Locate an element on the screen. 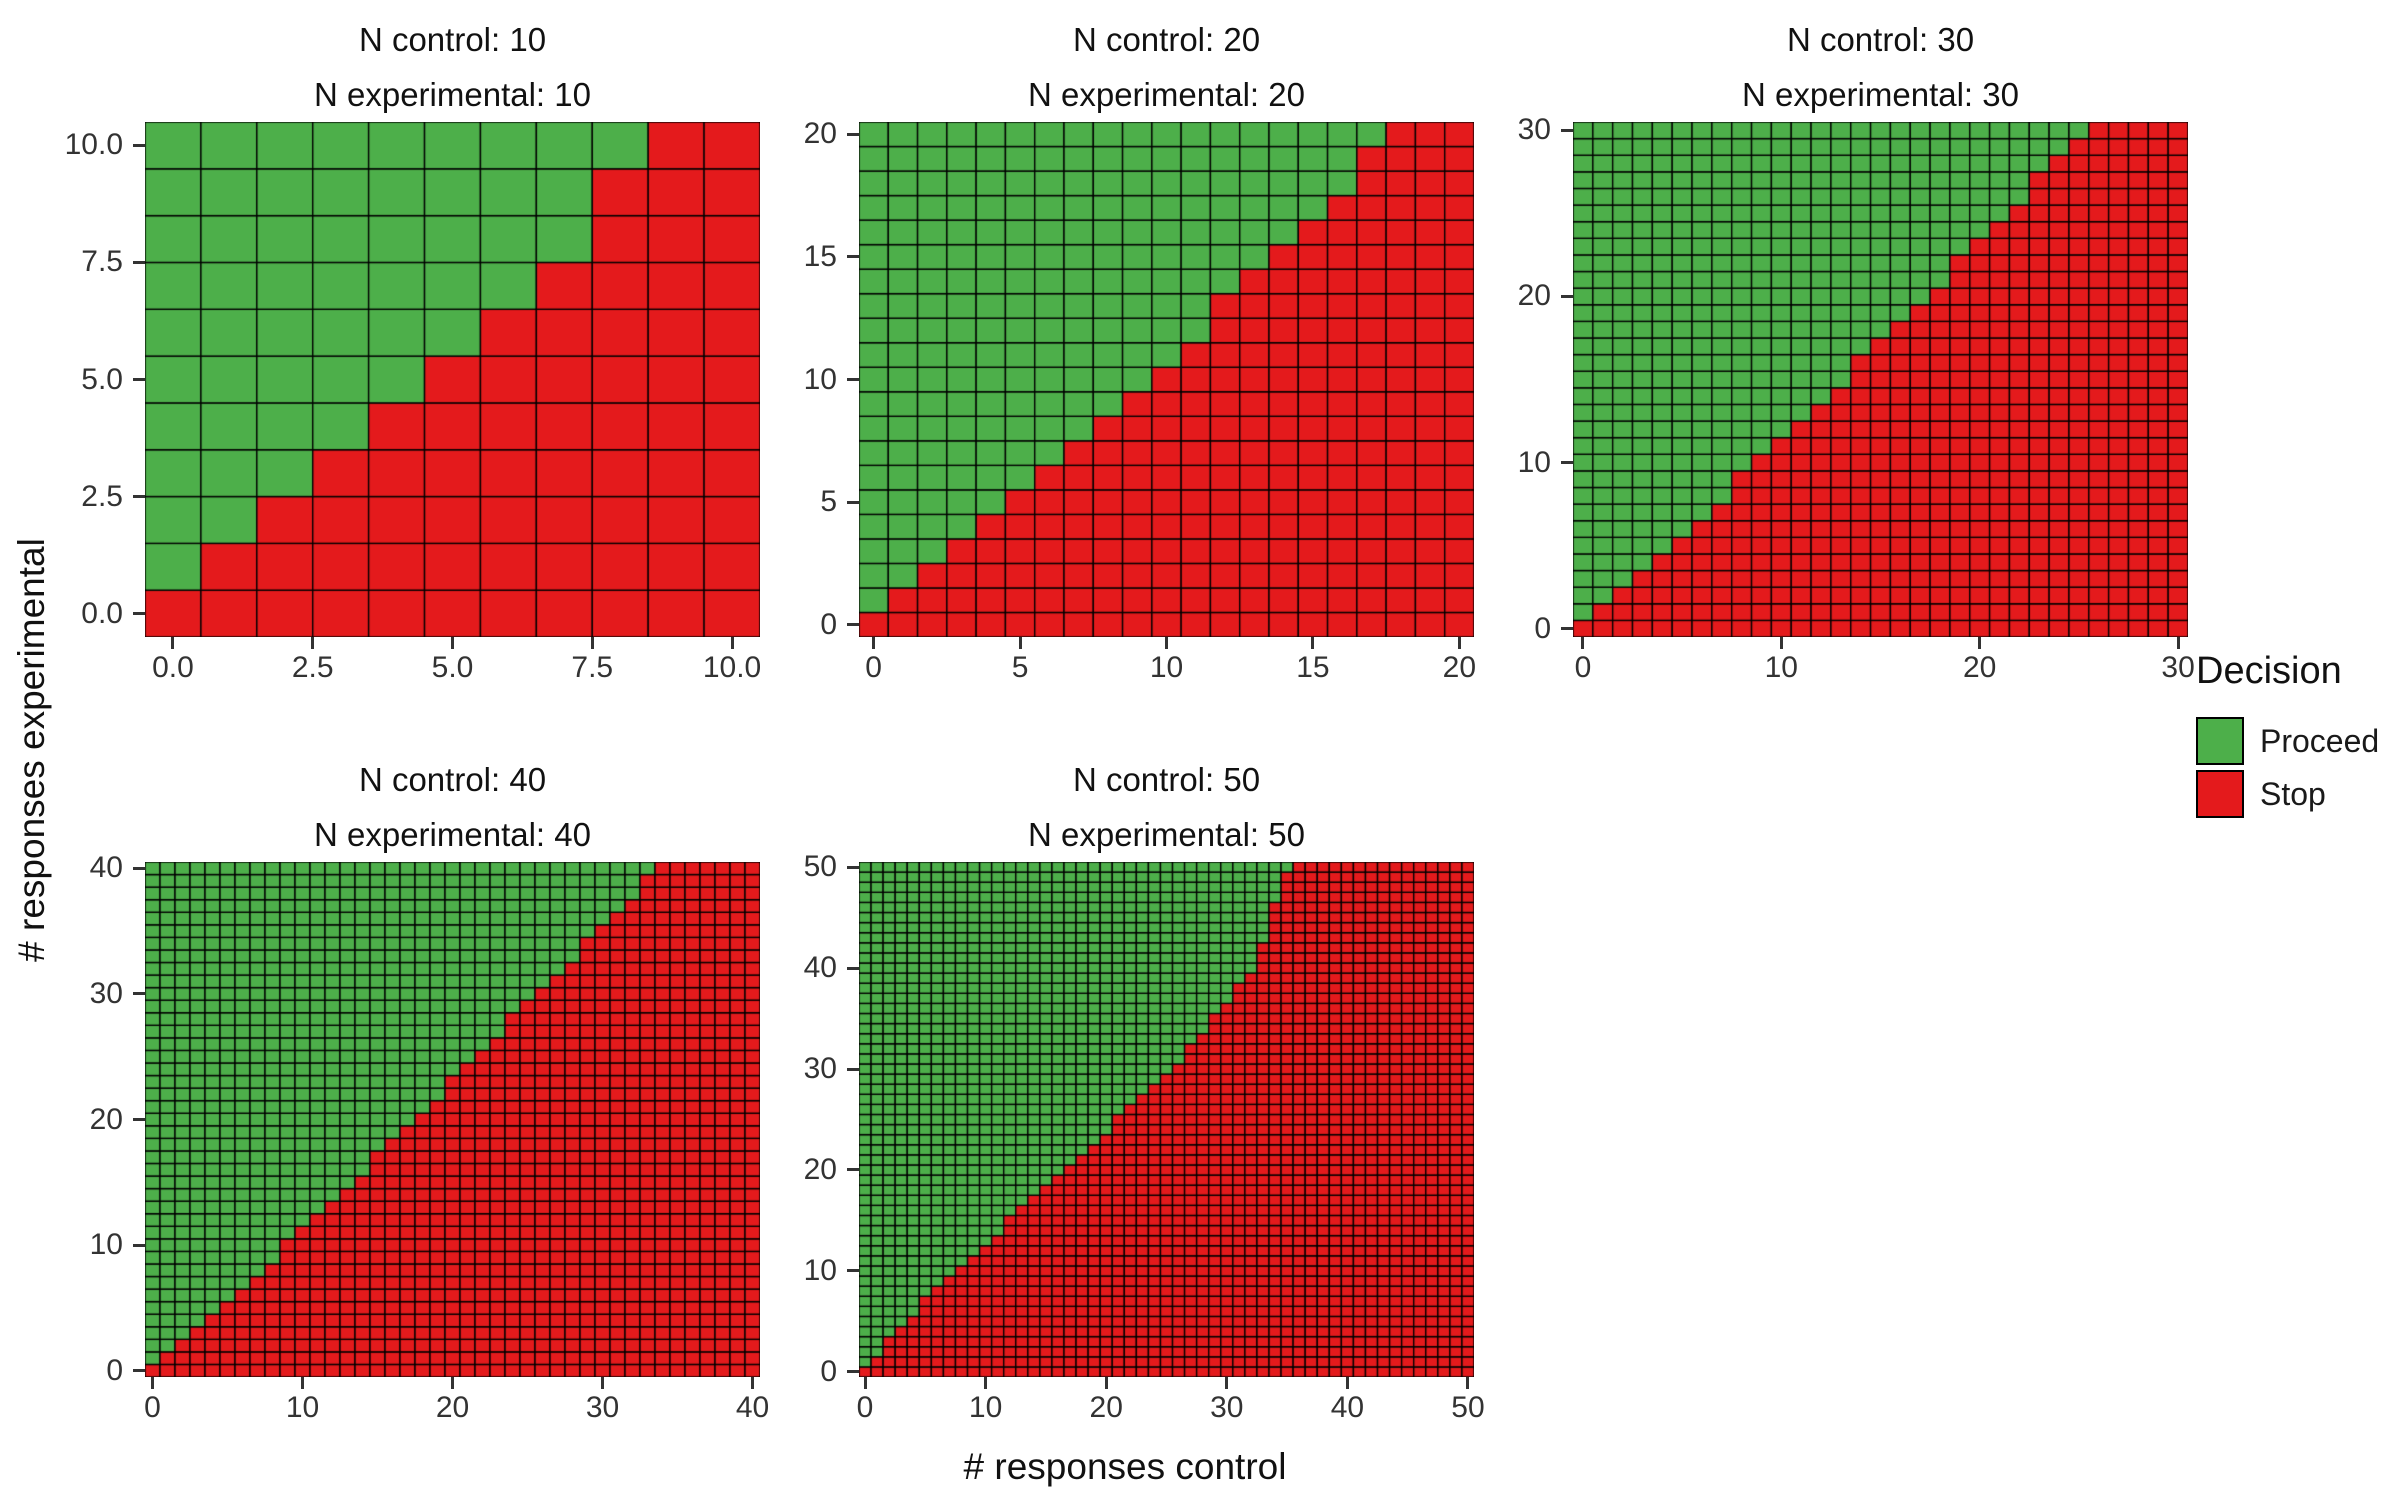  x-tick-label: 5 is located at coordinates (1020, 667).